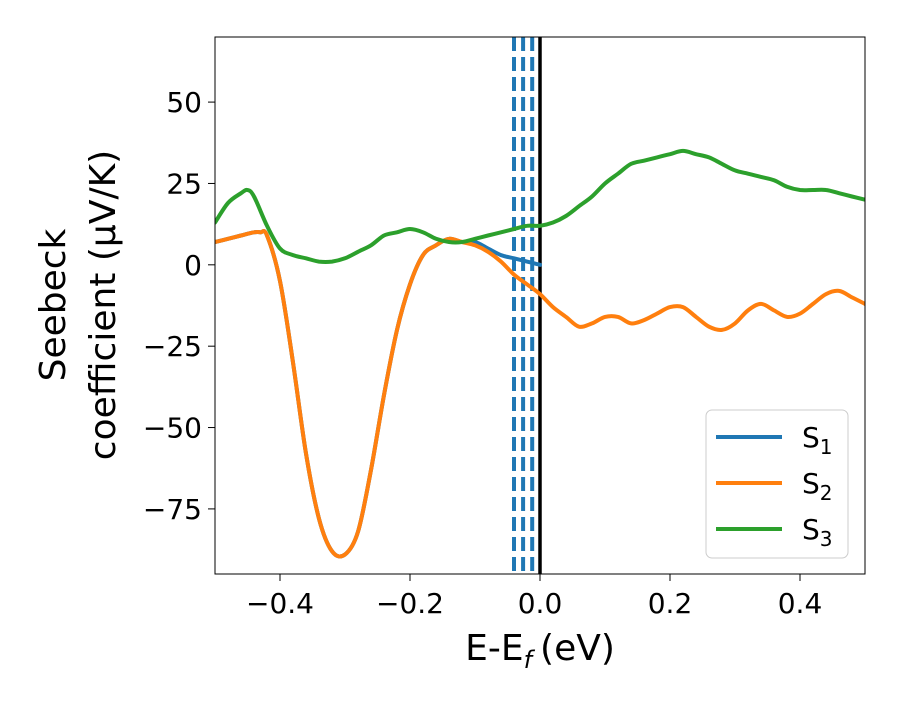  What do you see at coordinates (103, 305) in the screenshot?
I see `y-axis-title-line2: coefficient (μV/K)` at bounding box center [103, 305].